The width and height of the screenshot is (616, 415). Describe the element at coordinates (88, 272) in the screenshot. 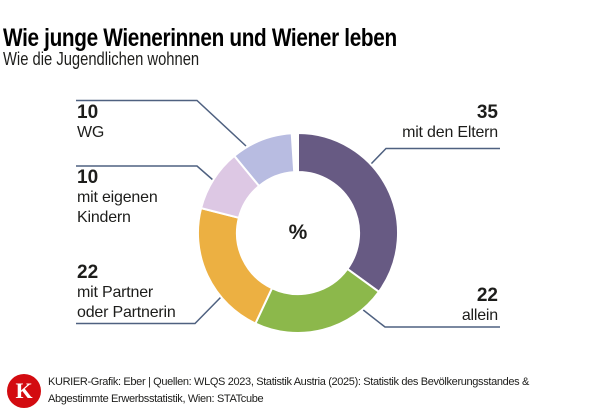

I see `callout-partner-value: 22` at that location.